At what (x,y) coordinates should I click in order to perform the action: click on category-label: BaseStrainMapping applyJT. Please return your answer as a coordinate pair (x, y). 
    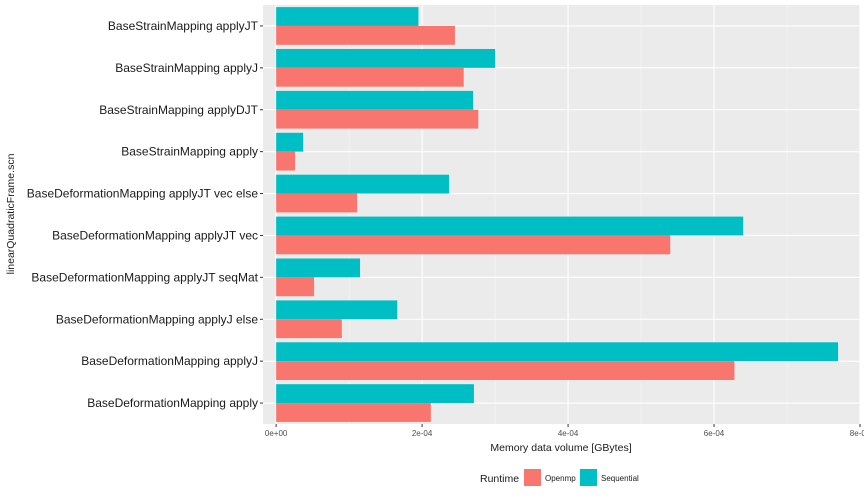
    Looking at the image, I should click on (183, 26).